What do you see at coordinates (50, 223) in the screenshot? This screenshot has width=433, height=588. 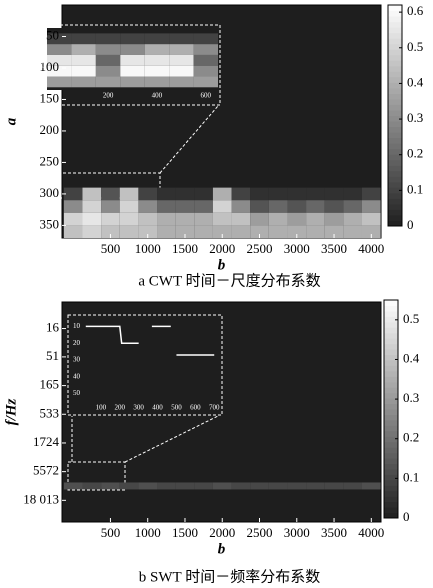 I see `y-tick-label: 350` at bounding box center [50, 223].